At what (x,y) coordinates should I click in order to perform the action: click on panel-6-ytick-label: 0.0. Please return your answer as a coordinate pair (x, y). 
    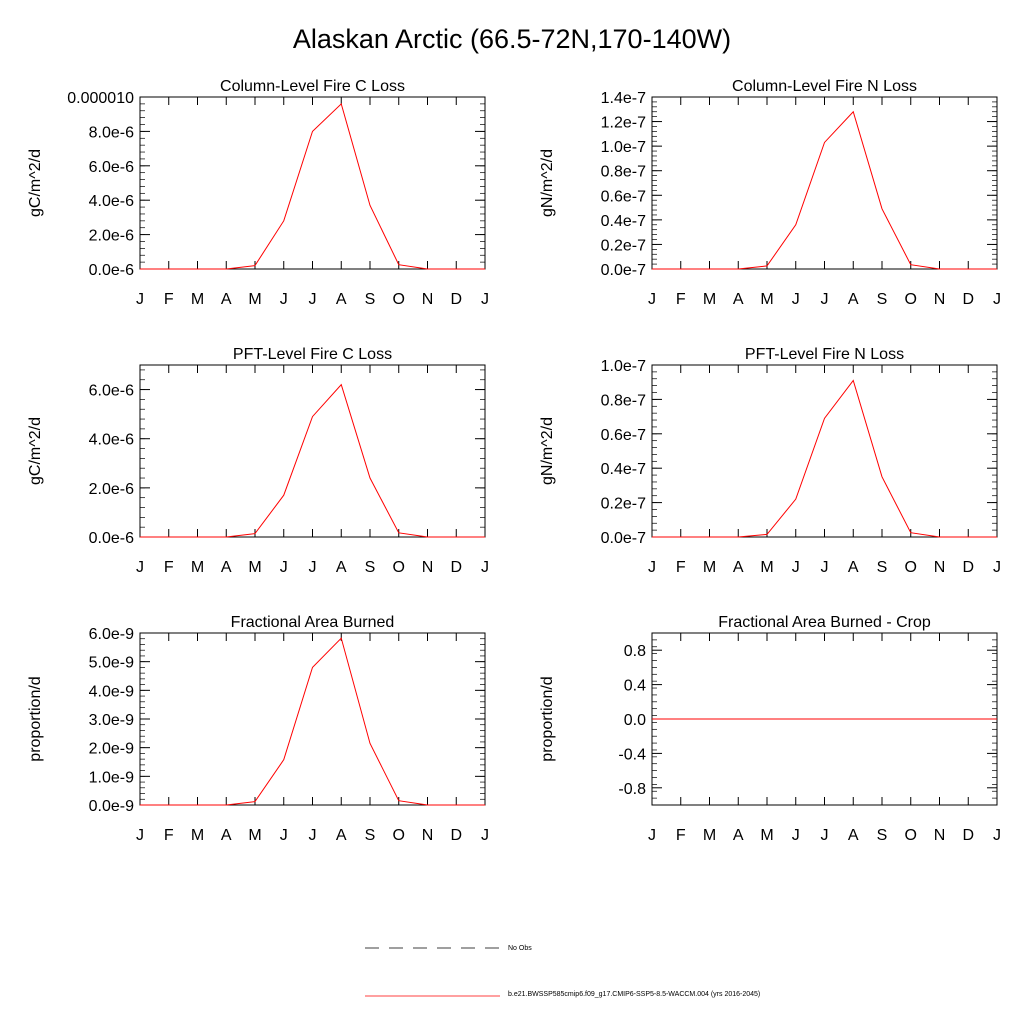
    Looking at the image, I should click on (635, 720).